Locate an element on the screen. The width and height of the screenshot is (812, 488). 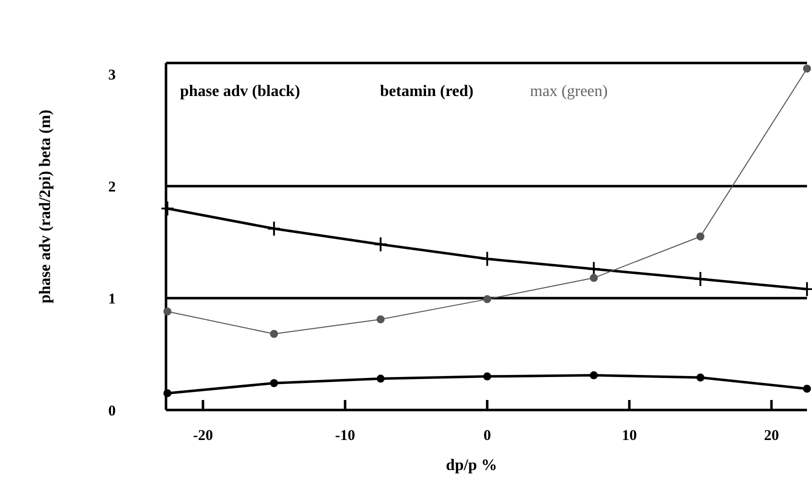
x-tick-label: -10 is located at coordinates (345, 436).